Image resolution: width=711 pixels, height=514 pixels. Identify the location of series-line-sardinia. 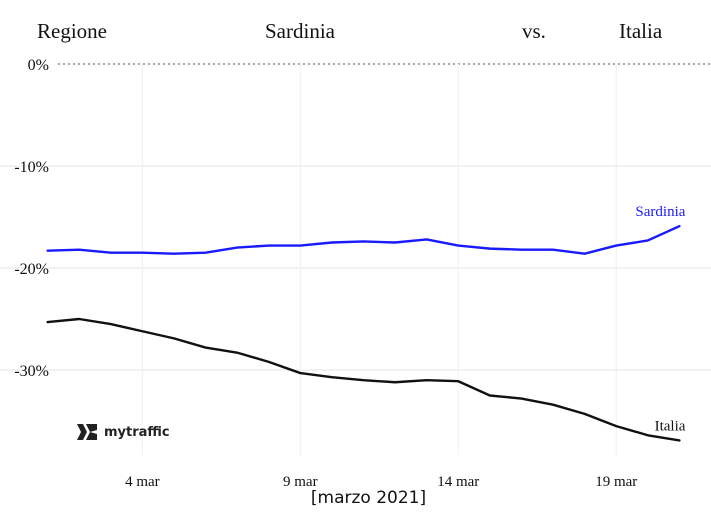
(363, 239).